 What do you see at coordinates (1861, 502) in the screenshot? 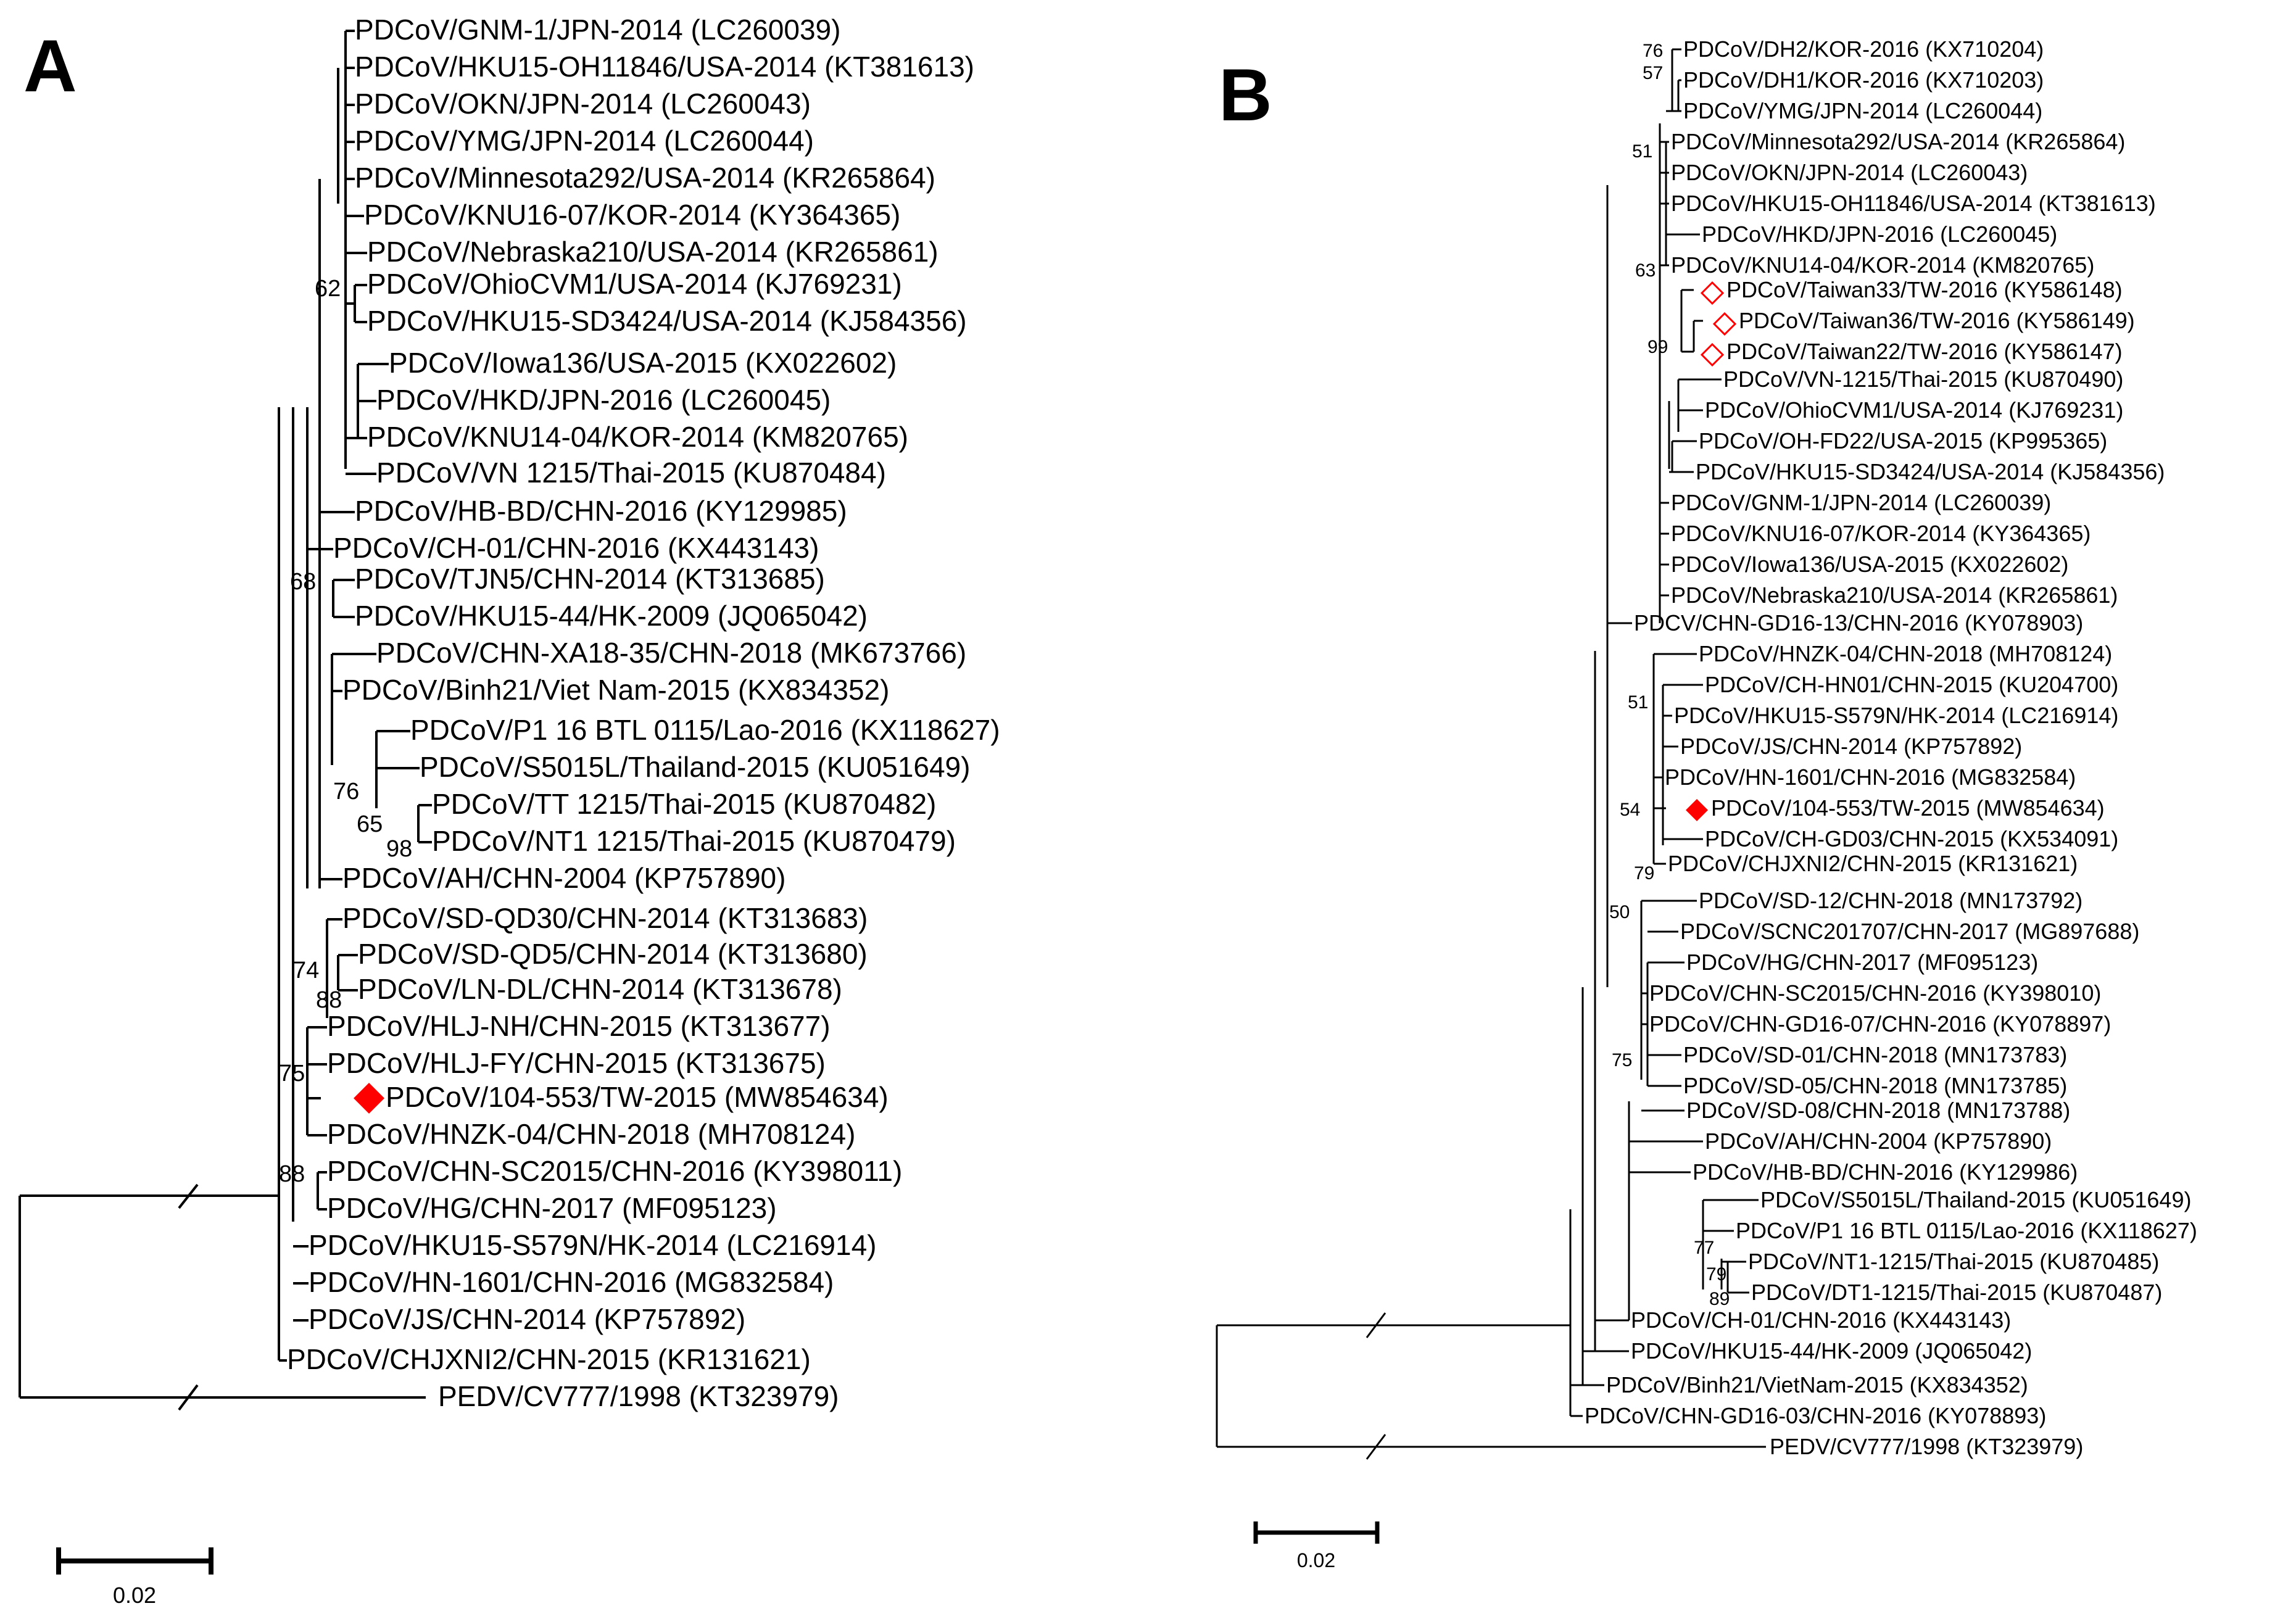
I see `leaf-label: PDCoV/GNM-1/JPN-2014 (LC260039)` at bounding box center [1861, 502].